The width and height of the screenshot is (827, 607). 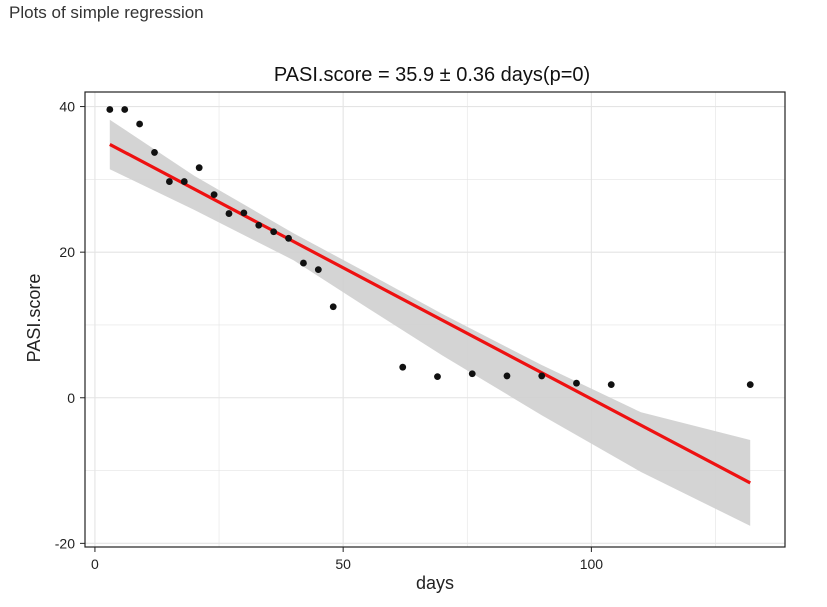 What do you see at coordinates (592, 564) in the screenshot?
I see `x-tick-label: 100` at bounding box center [592, 564].